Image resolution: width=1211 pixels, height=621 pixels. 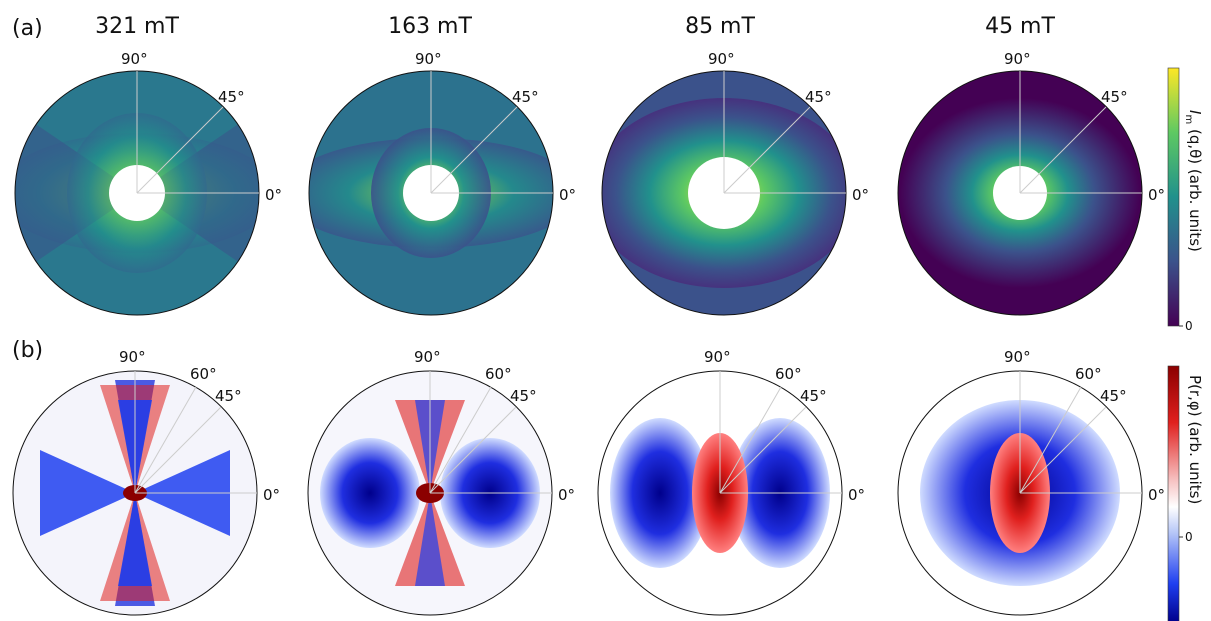 I want to click on colorbar-b-tick-0: 0, so click(x=1189, y=537).